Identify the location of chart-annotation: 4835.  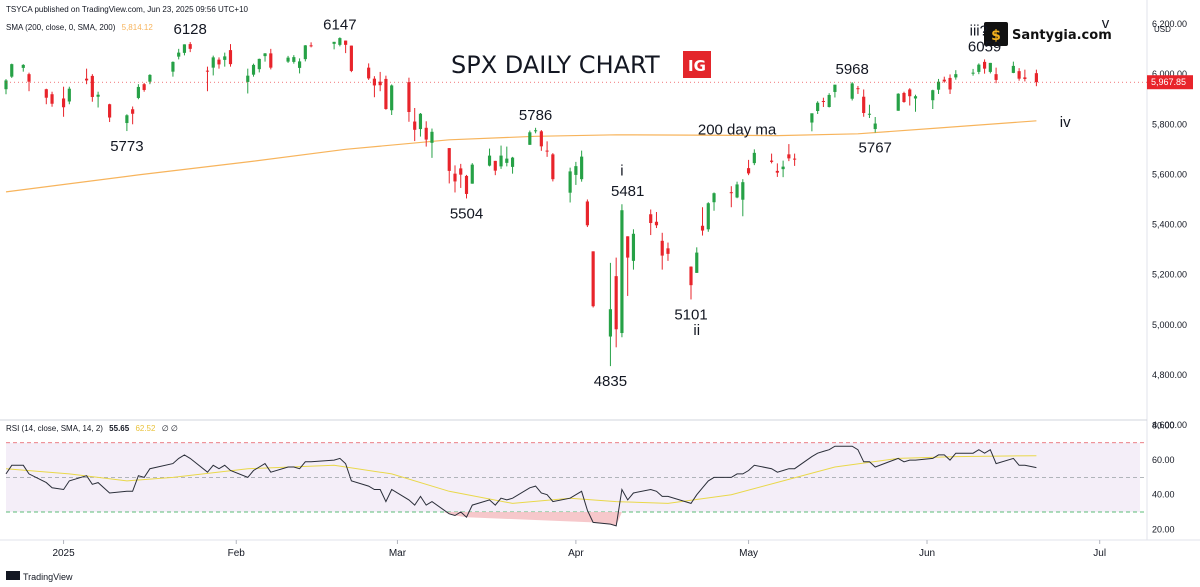
(610, 381).